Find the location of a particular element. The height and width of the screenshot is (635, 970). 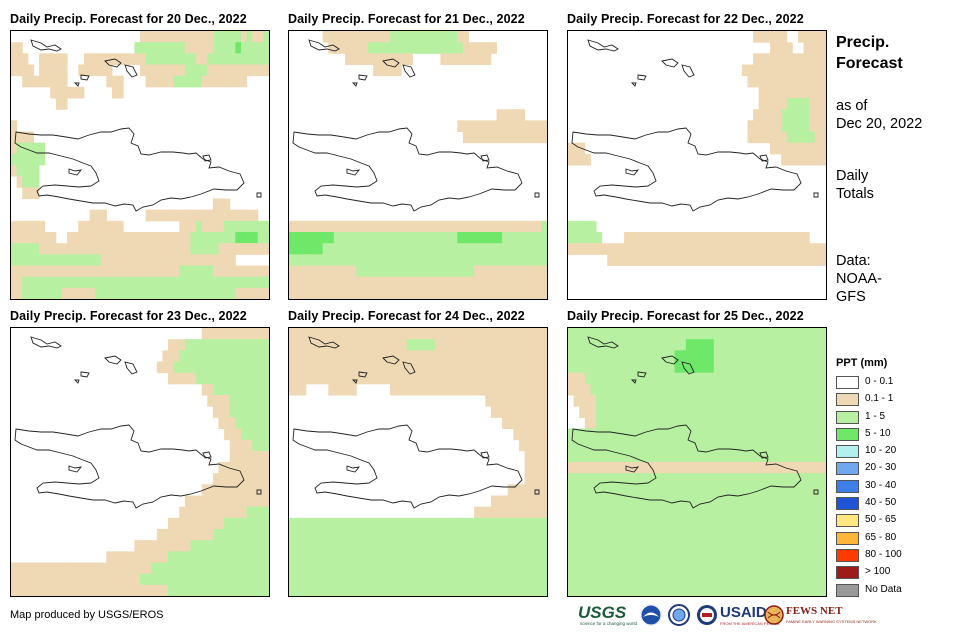

legend-label: 5 - 10 is located at coordinates (878, 433).